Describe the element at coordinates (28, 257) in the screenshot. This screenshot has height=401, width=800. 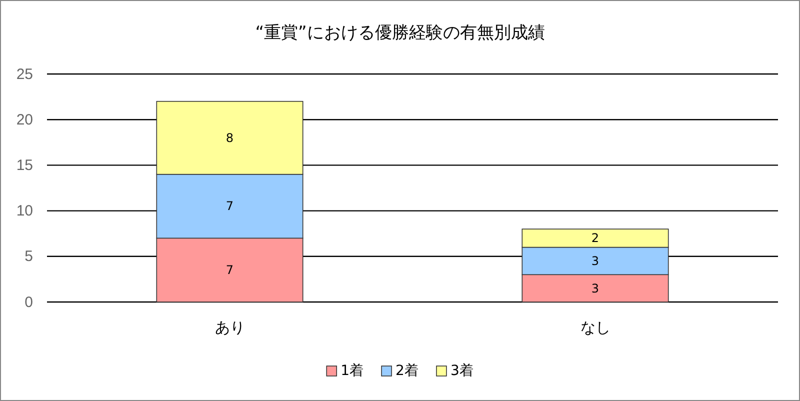
I see `y-tick-label: 5` at that location.